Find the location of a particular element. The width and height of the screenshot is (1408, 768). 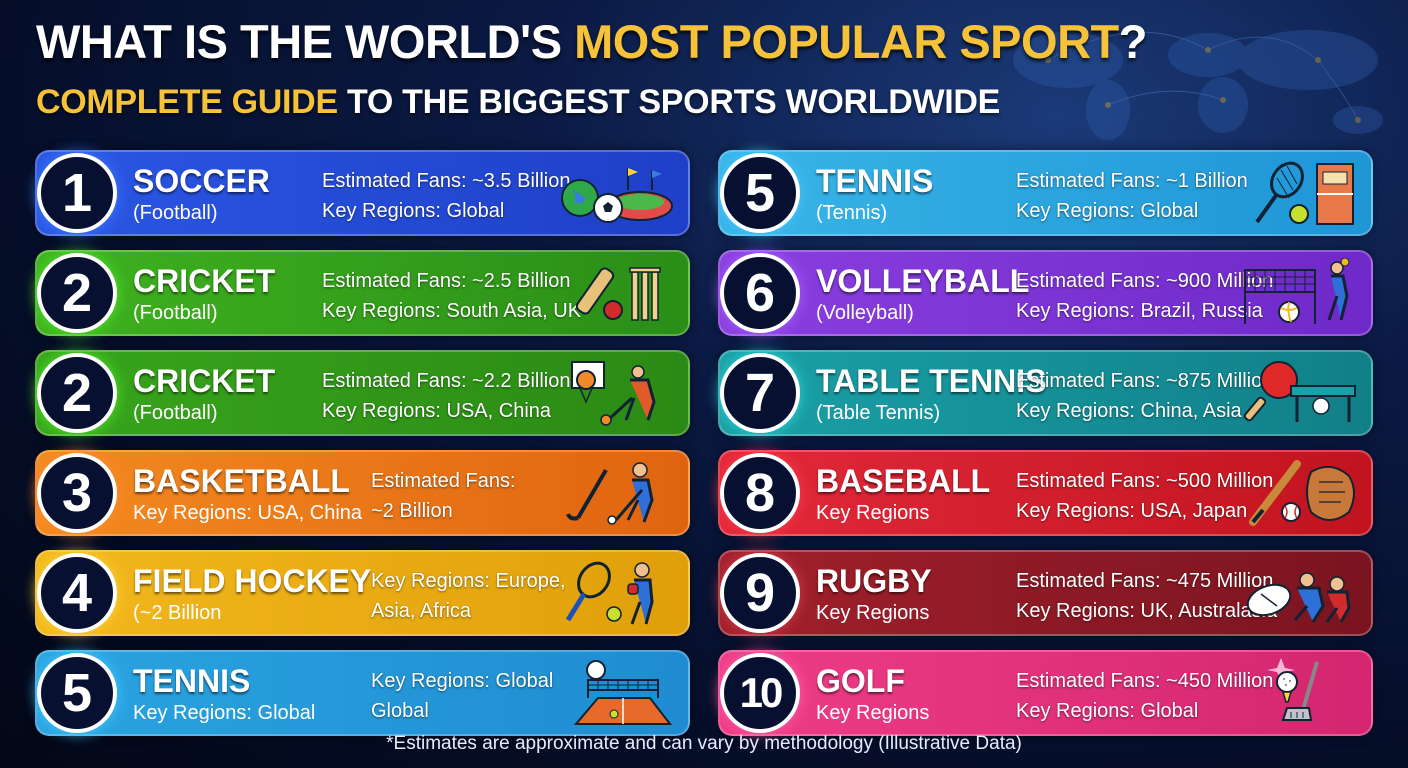

info-line-1: Key Regions: Global is located at coordinates (462, 681).